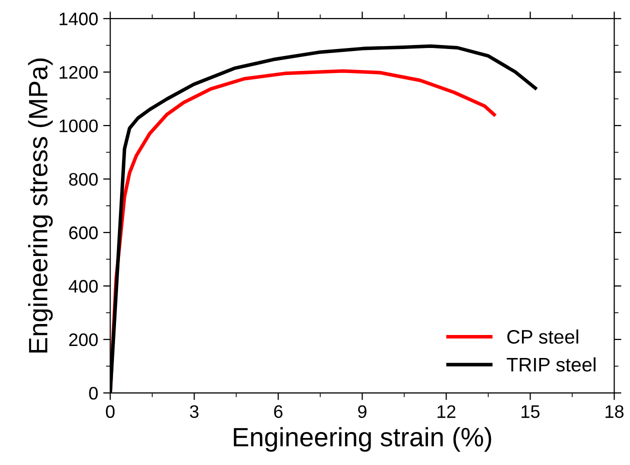 The width and height of the screenshot is (630, 465). I want to click on legend-label: CP steel, so click(542, 336).